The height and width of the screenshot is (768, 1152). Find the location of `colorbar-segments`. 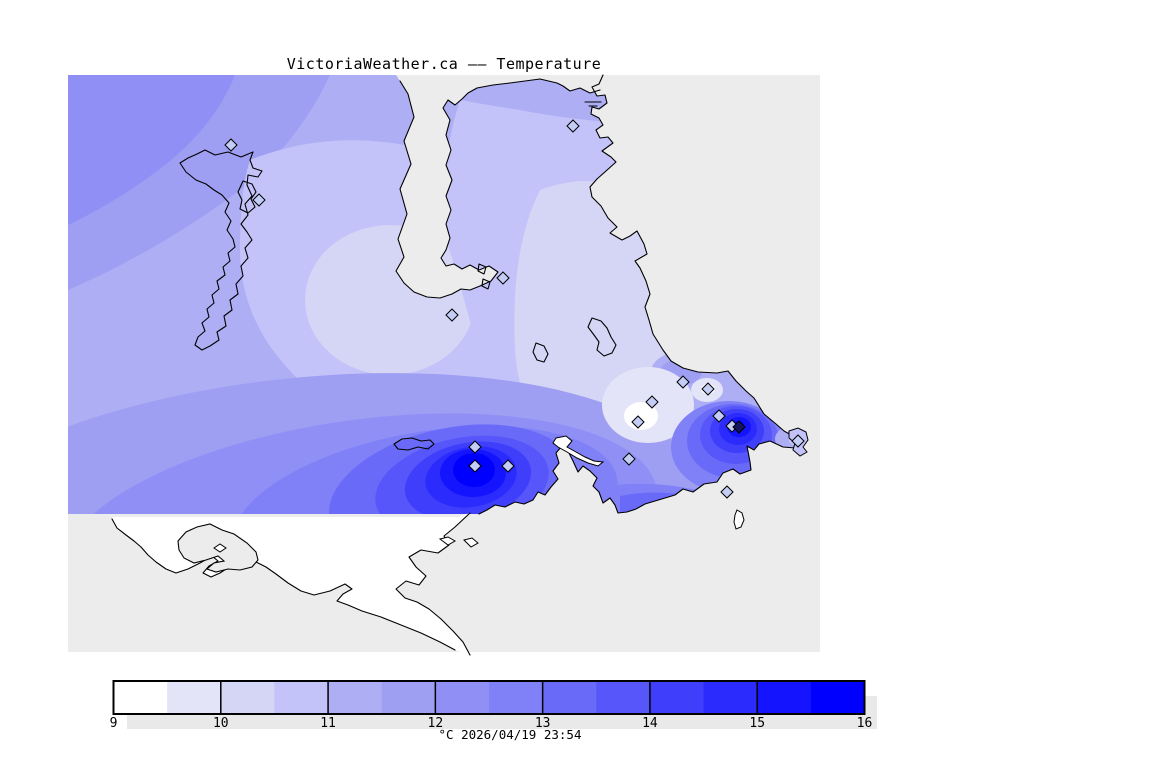

colorbar-segments is located at coordinates (489, 697).